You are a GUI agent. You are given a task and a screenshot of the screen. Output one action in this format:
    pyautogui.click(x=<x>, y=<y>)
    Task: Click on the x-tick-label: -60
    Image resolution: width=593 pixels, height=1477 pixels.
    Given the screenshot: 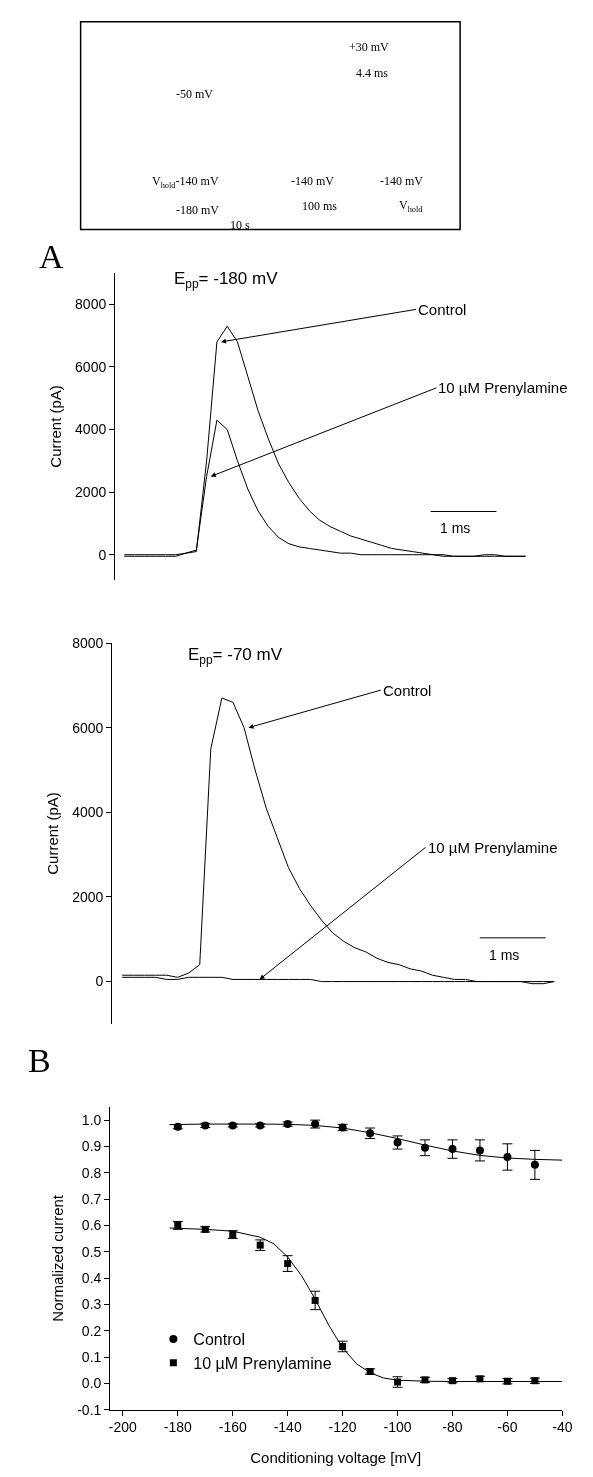 What is the action you would take?
    pyautogui.click(x=507, y=1427)
    